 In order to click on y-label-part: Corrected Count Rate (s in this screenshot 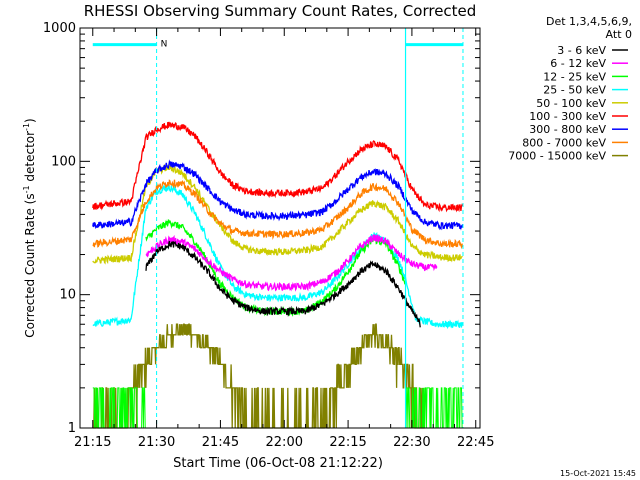, I will do `click(30, 265)`.